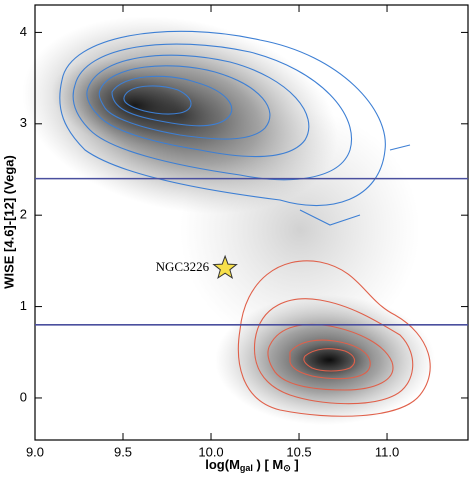  Describe the element at coordinates (210, 451) in the screenshot. I see `x-tick-label: 10.0` at that location.